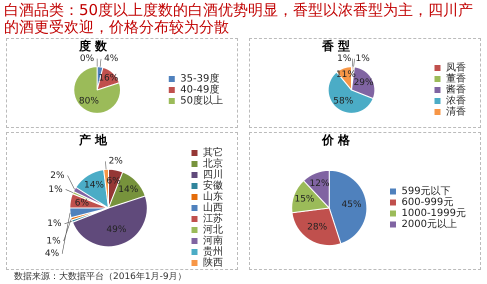 The width and height of the screenshot is (487, 284). I want to click on data-label: 15%, so click(304, 199).